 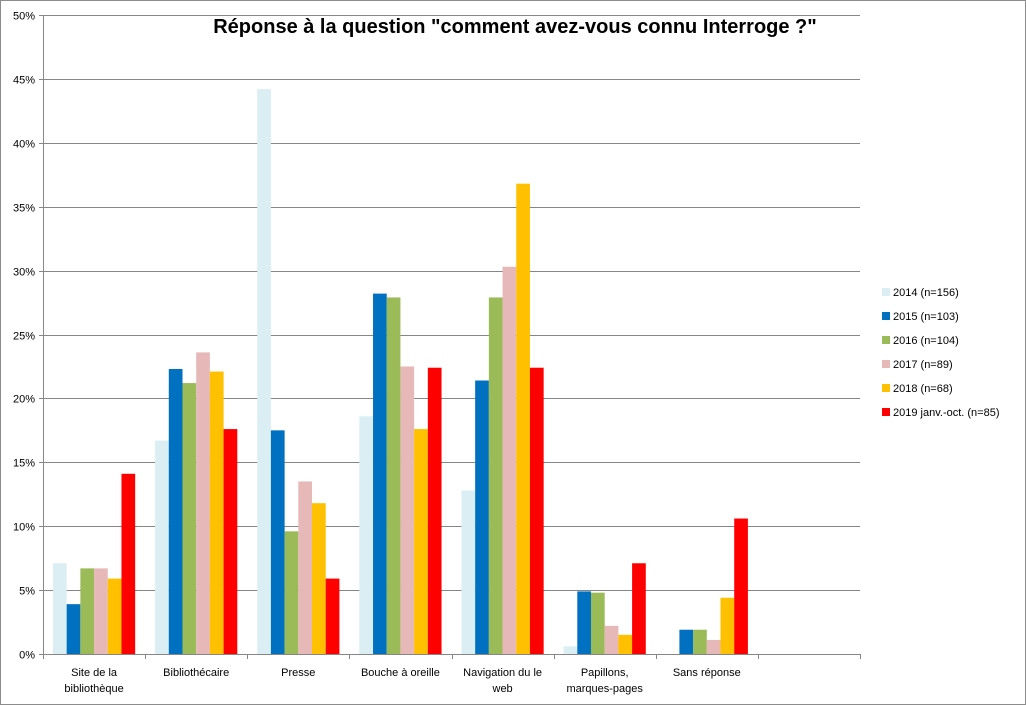 What do you see at coordinates (923, 365) in the screenshot?
I see `legend-label: 2017 (n=89)` at bounding box center [923, 365].